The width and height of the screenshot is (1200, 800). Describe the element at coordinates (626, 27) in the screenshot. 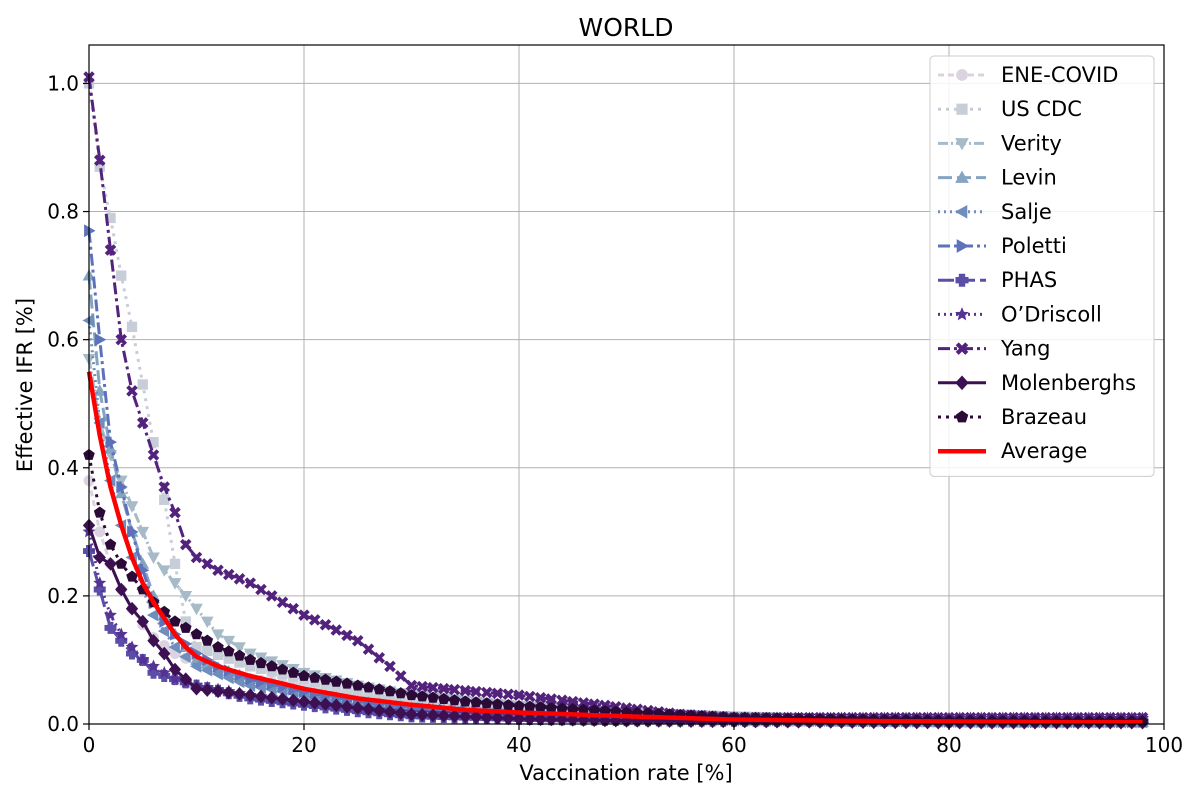

I see `chart-title: WORLD` at that location.